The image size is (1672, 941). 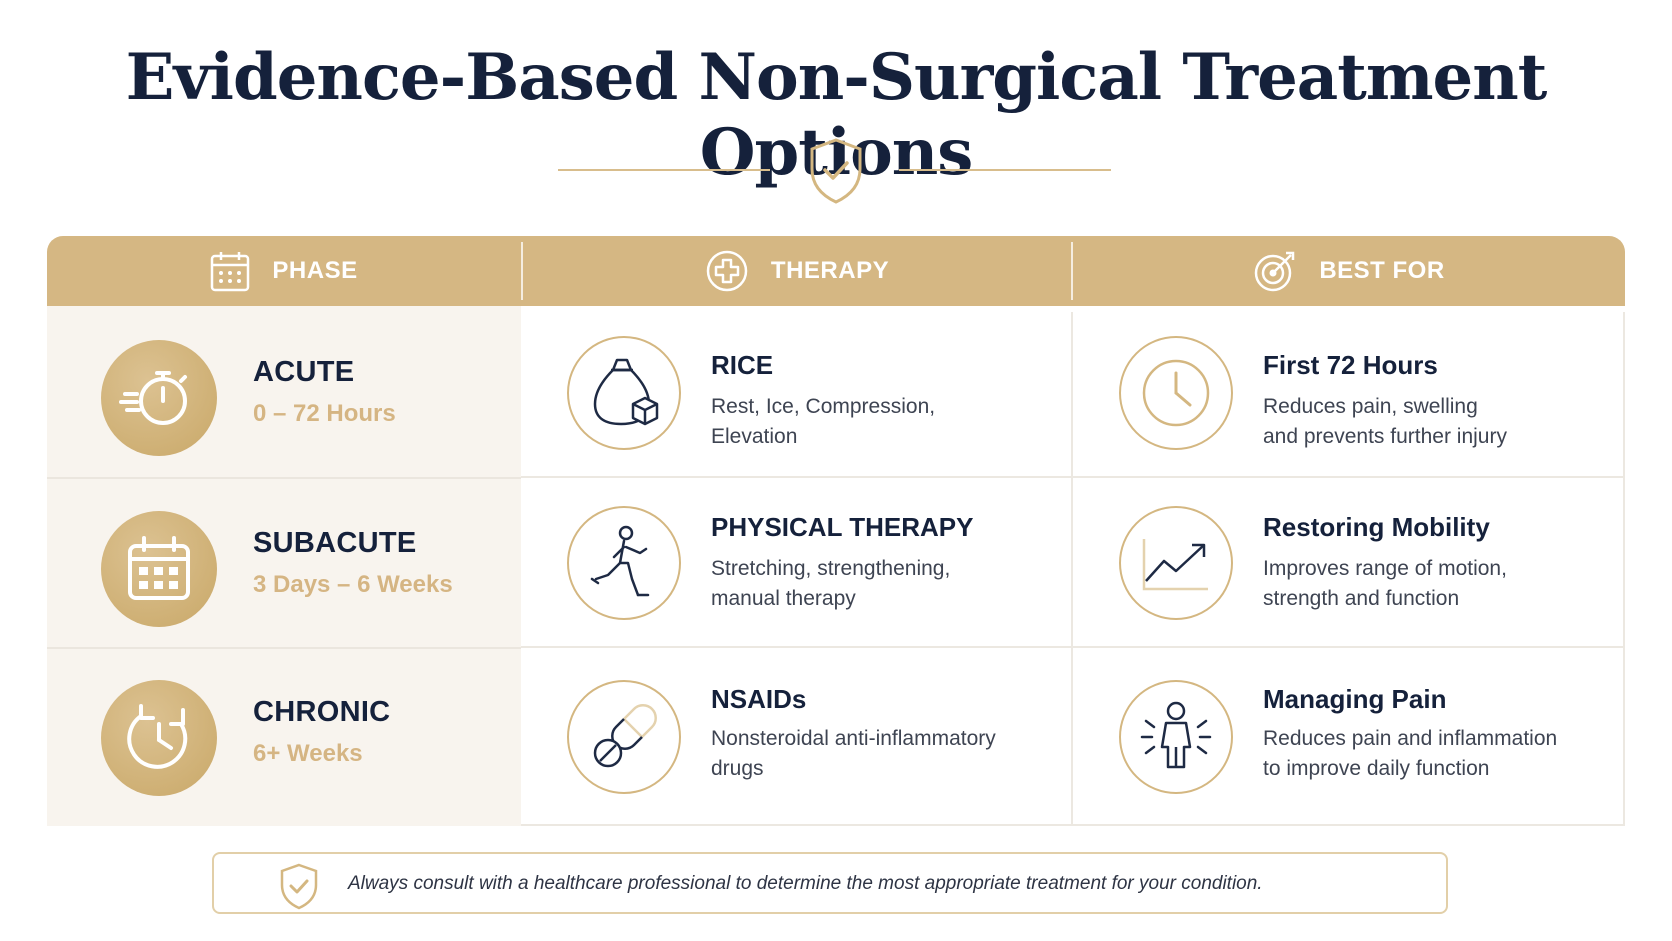 I want to click on trend-up-icon, so click(x=1175, y=565).